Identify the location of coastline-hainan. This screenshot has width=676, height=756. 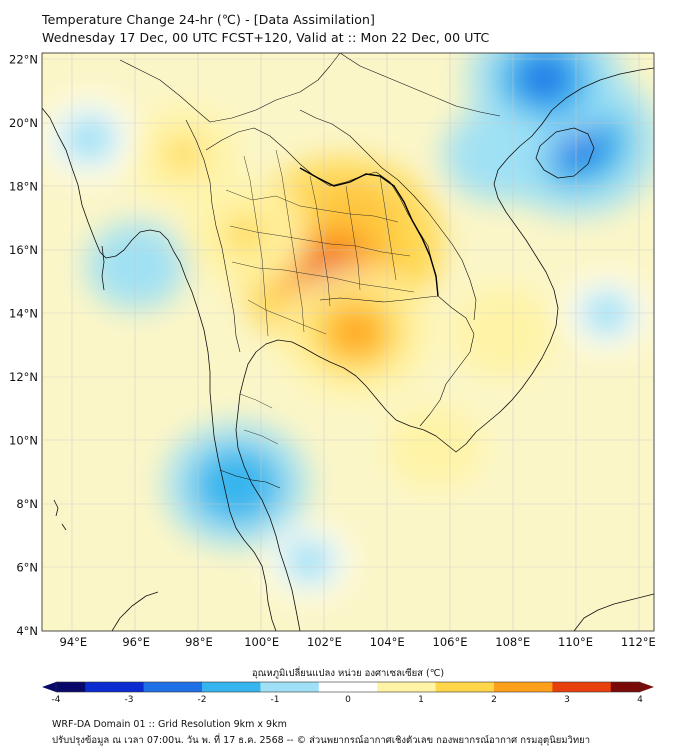
(565, 153).